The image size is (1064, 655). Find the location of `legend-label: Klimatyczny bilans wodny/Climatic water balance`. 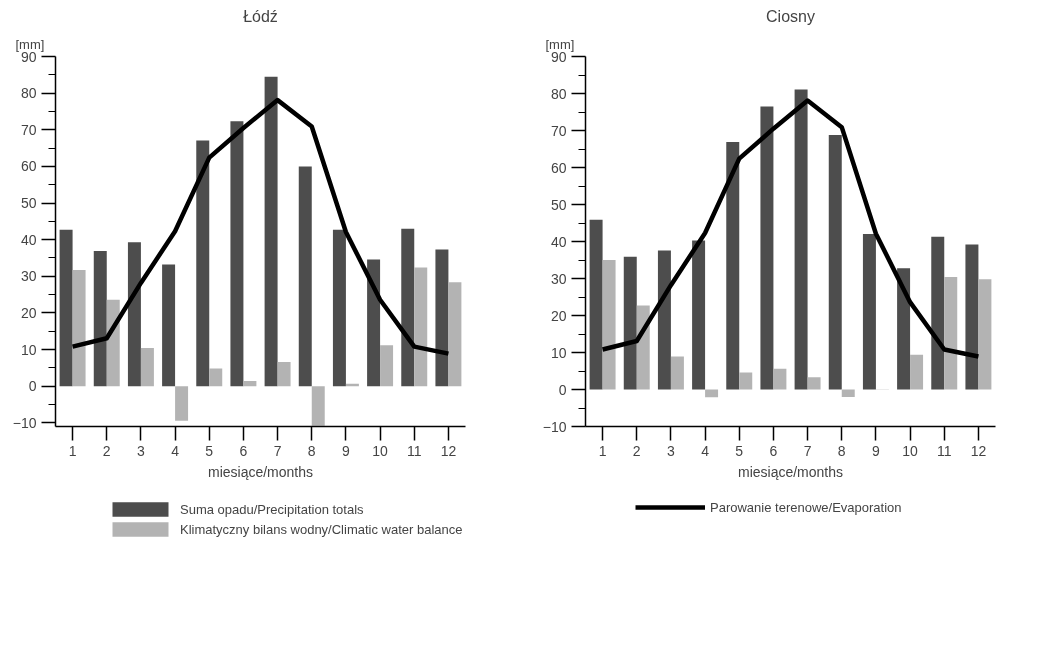

legend-label: Klimatyczny bilans wodny/Climatic water balance is located at coordinates (321, 529).